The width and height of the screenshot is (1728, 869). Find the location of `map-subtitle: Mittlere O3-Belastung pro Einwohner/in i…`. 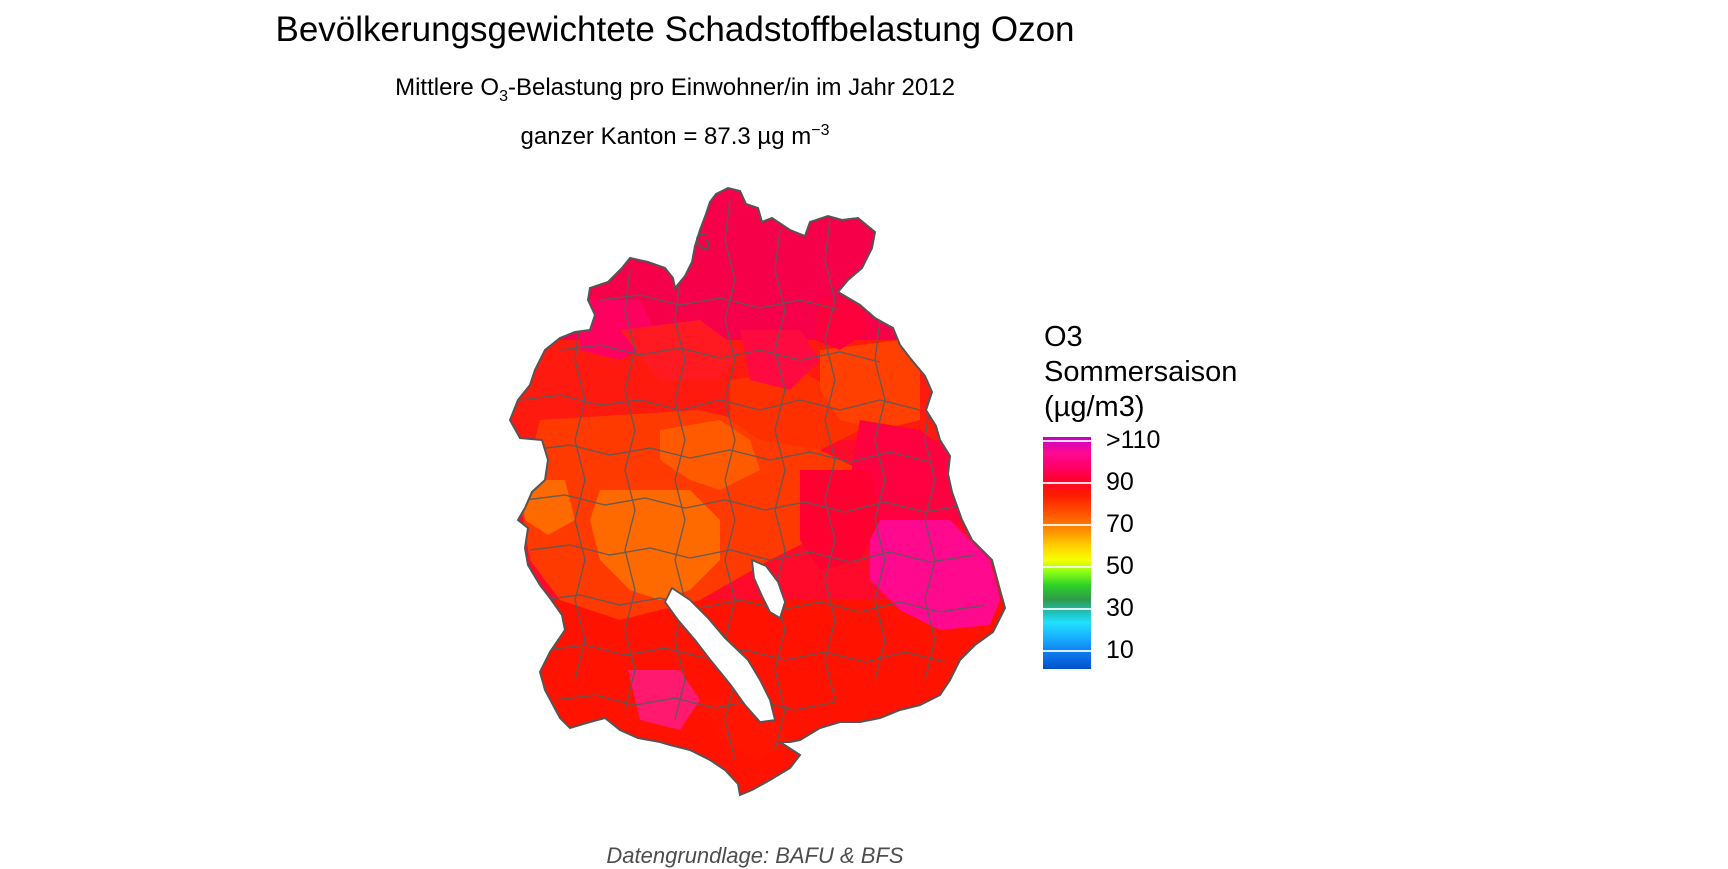

map-subtitle: Mittlere O3-Belastung pro Einwohner/in i… is located at coordinates (675, 90).